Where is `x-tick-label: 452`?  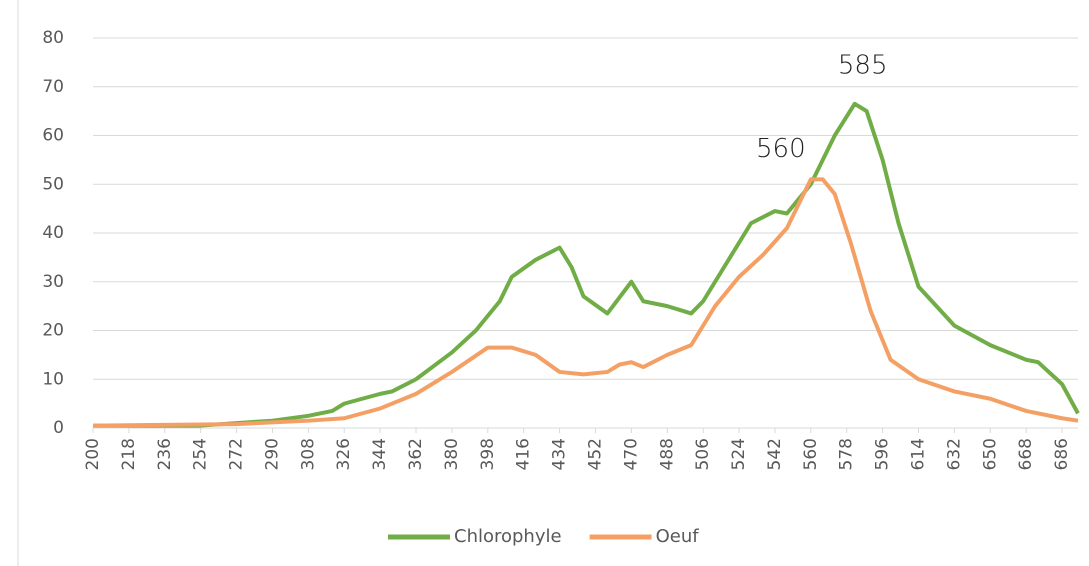
x-tick-label: 452 is located at coordinates (595, 454).